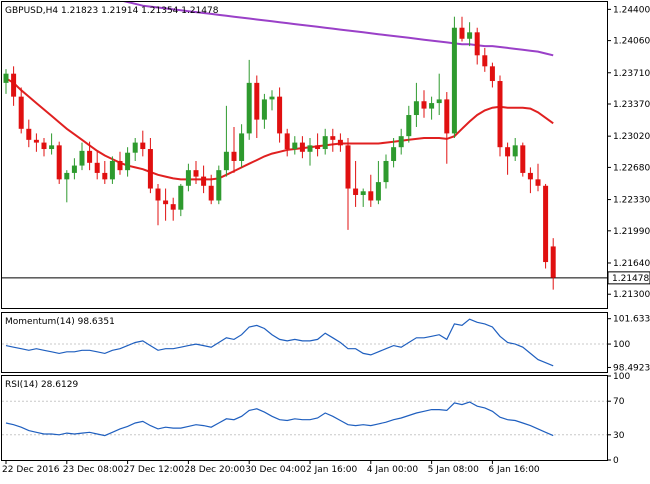 The width and height of the screenshot is (650, 484). I want to click on price-tick-label: 1.23710, so click(631, 74).